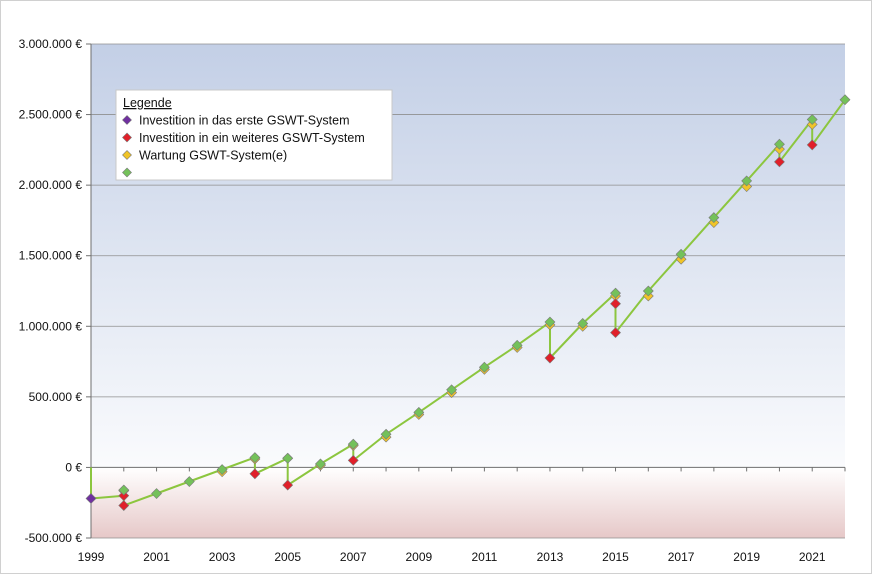 This screenshot has height=578, width=872. Describe the element at coordinates (51, 256) in the screenshot. I see `y-tick-label: 1.500.000 €` at that location.